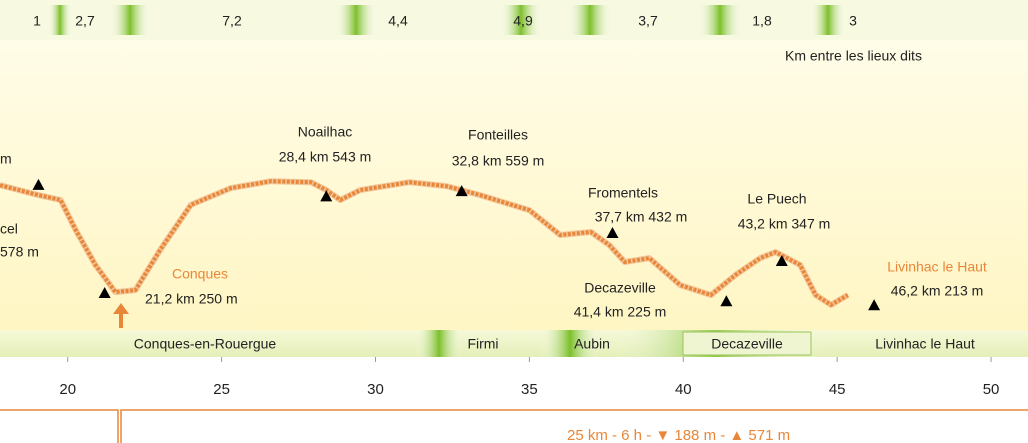 Image resolution: width=1028 pixels, height=443 pixels. I want to click on waypoint-label: 46,2 km 213 m, so click(937, 291).